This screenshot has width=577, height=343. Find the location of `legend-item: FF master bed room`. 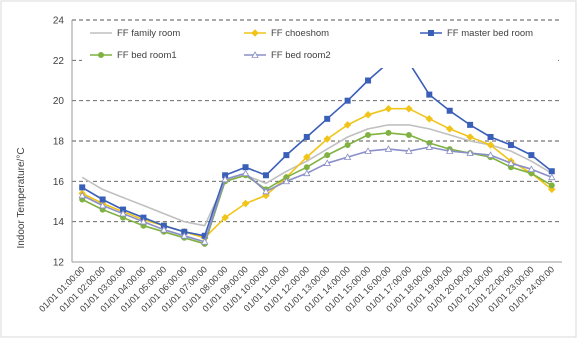

legend-item: FF master bed room is located at coordinates (476, 33).